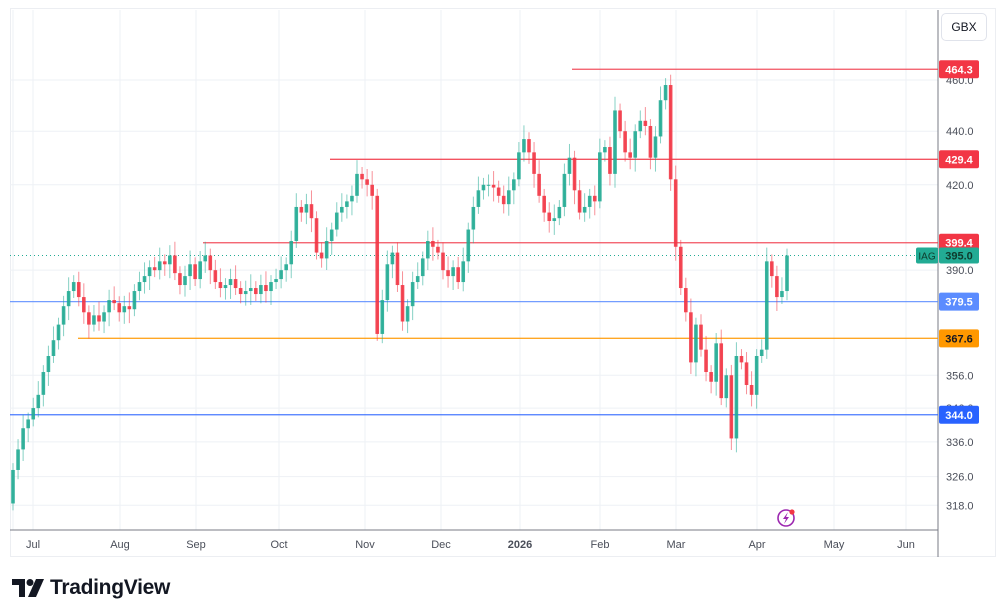 The width and height of the screenshot is (1000, 600). What do you see at coordinates (959, 303) in the screenshot?
I see `level-price-label: 379.5` at bounding box center [959, 303].